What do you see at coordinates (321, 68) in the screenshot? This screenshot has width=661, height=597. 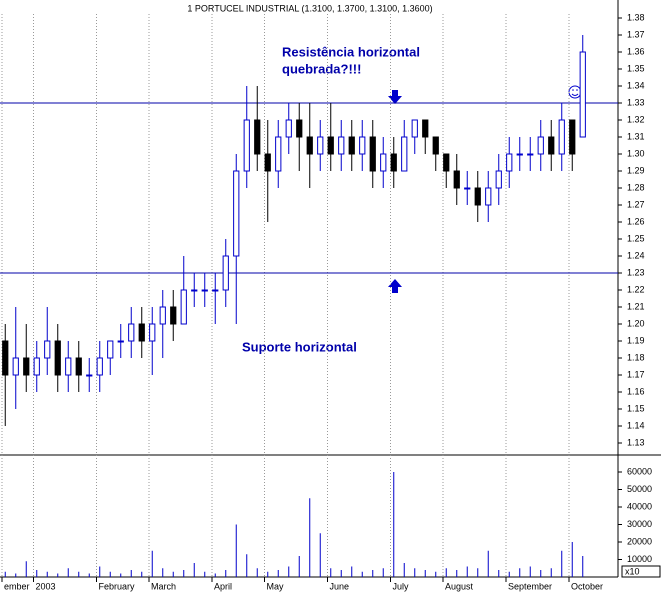 I see `annotation: quebrada?!!!` at bounding box center [321, 68].